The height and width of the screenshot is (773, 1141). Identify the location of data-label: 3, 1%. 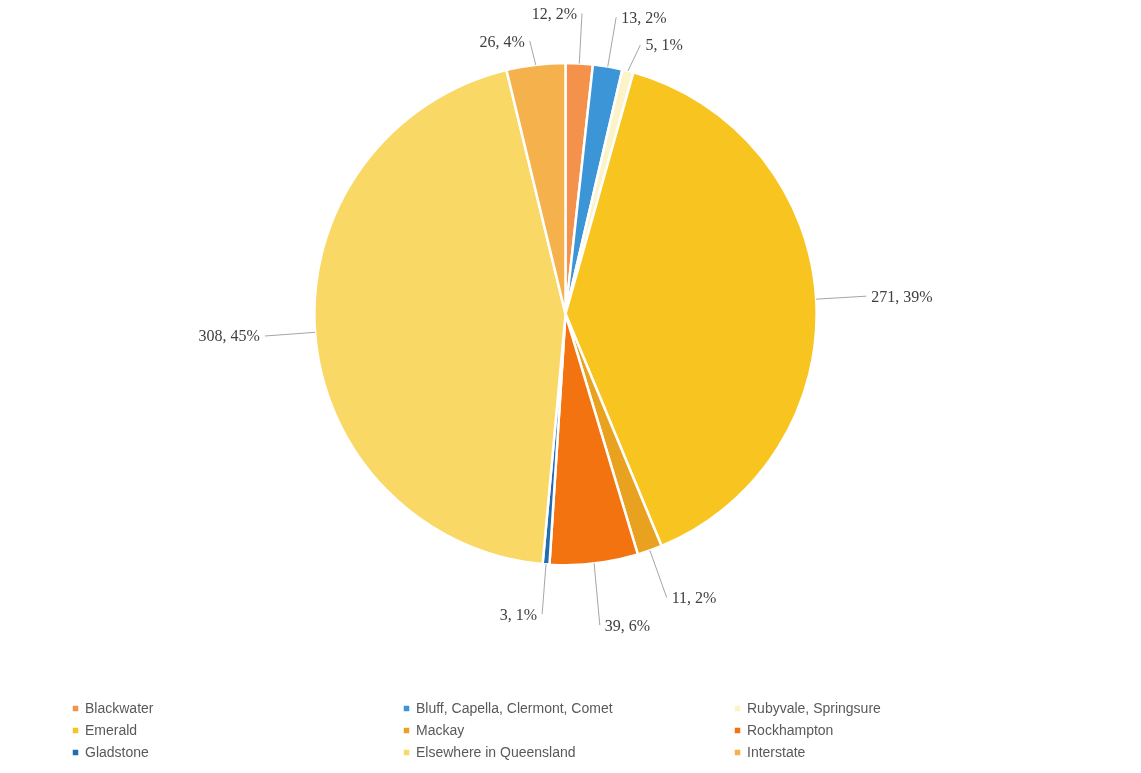
(518, 614).